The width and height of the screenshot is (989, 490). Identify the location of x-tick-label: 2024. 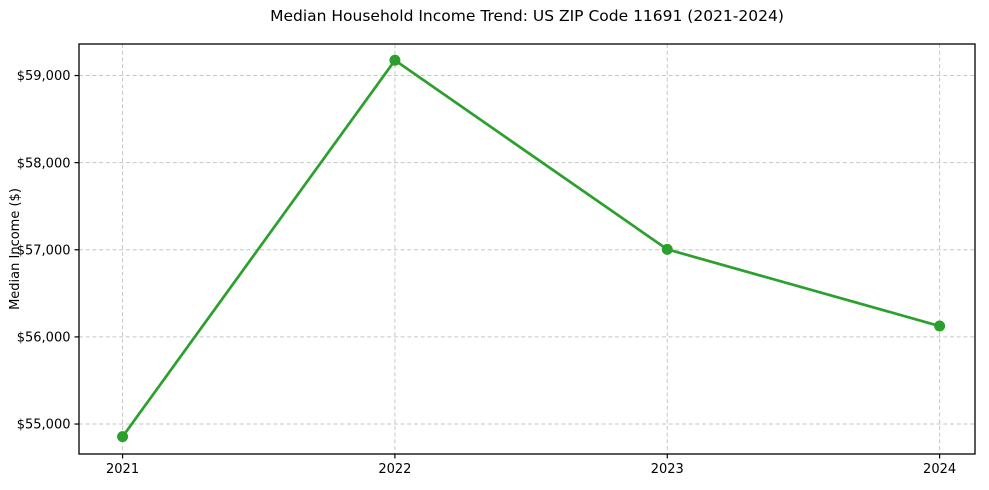
(939, 469).